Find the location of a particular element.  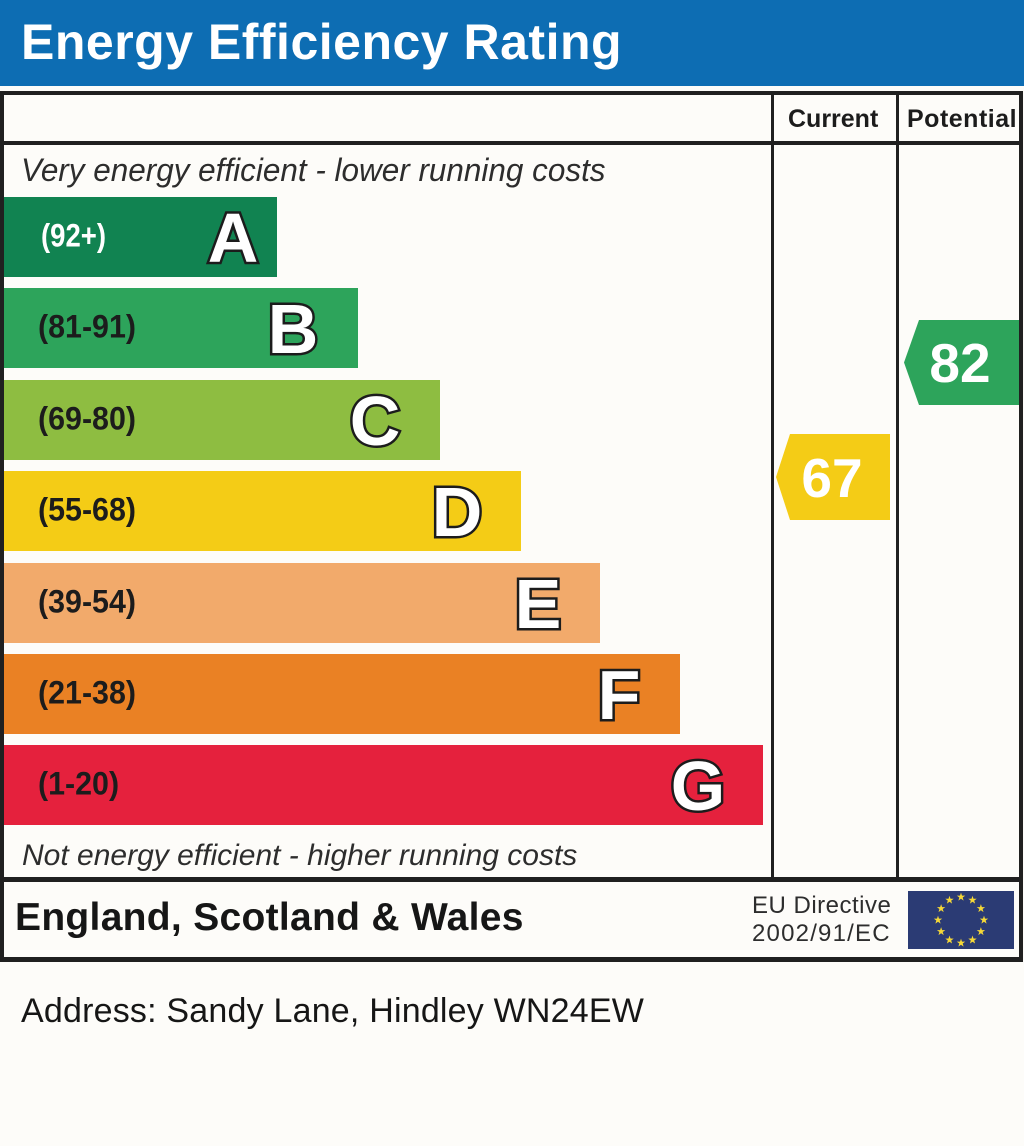

svg-text: 67 is located at coordinates (831, 478).